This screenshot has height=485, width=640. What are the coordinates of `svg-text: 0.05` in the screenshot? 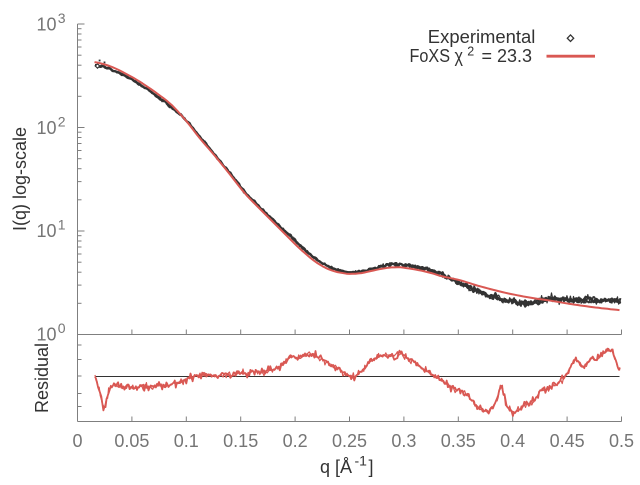 It's located at (131, 441).